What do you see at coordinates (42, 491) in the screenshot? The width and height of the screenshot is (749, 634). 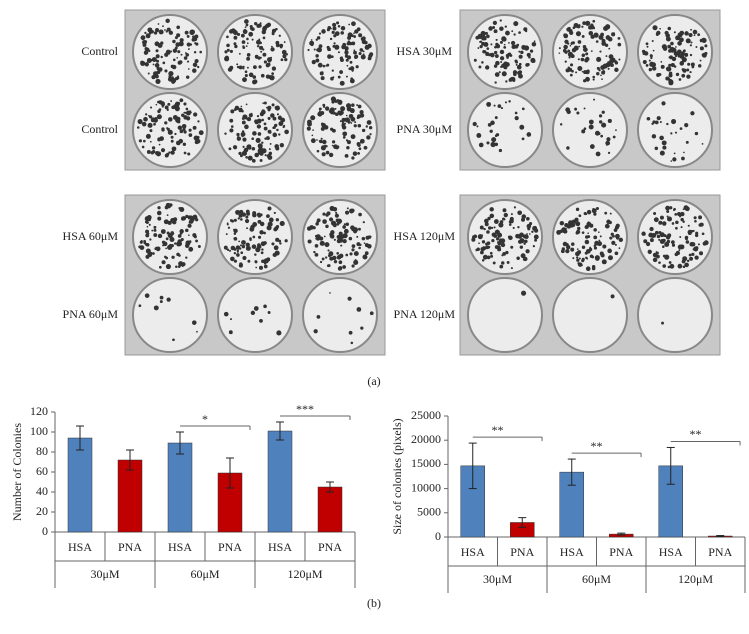 I see `y-tick-label: 40` at bounding box center [42, 491].